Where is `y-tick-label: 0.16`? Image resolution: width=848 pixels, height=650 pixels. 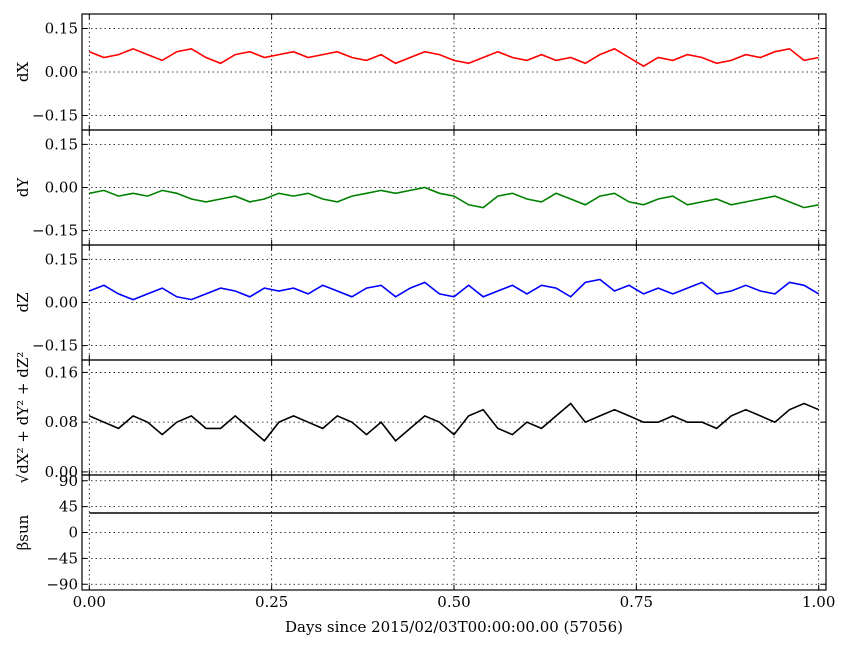
y-tick-label: 0.16 is located at coordinates (61, 372).